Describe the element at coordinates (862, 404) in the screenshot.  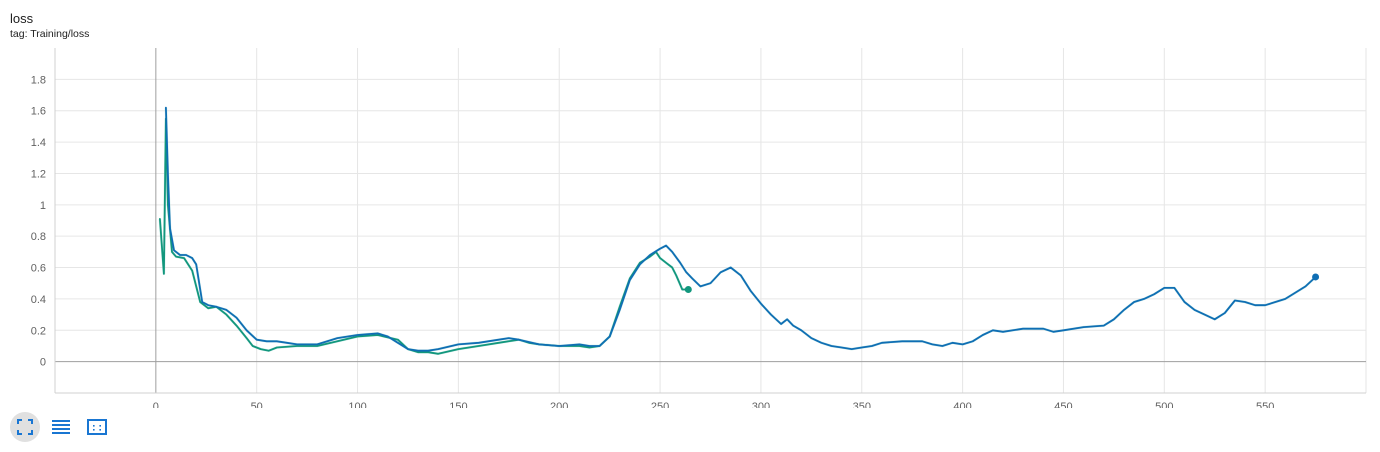
I see `x-tick-label: 350` at that location.